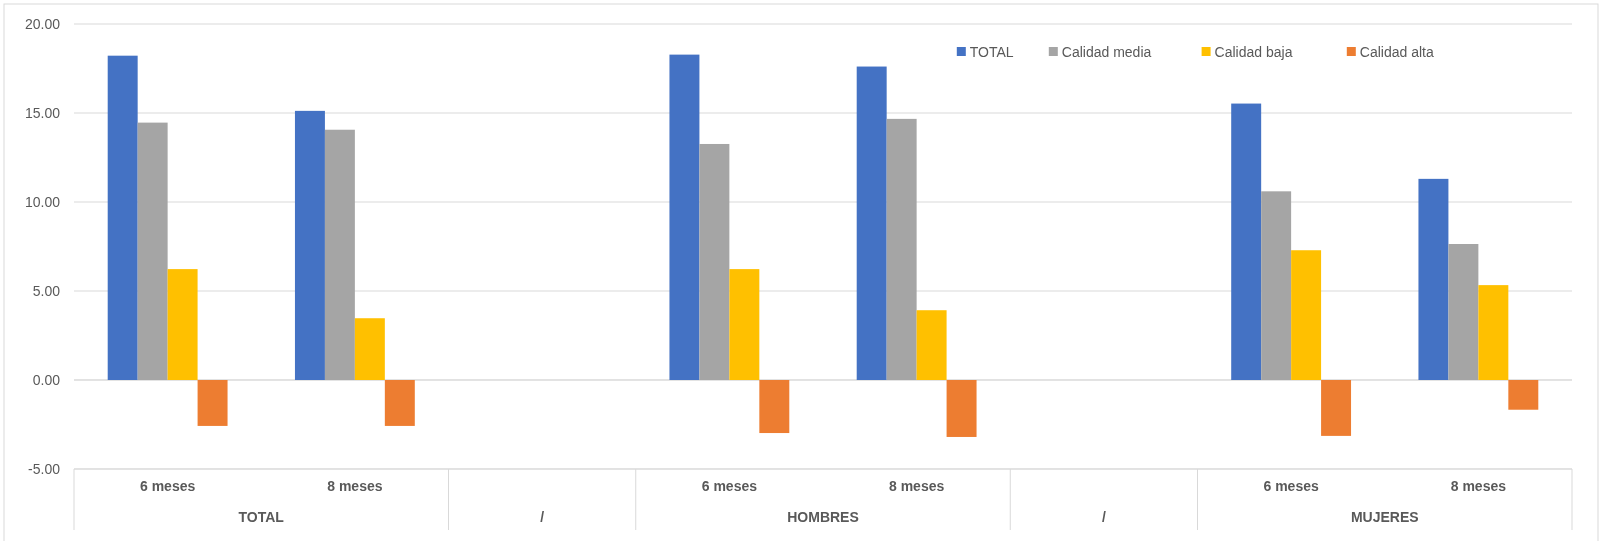 The width and height of the screenshot is (1602, 541). Describe the element at coordinates (991, 52) in the screenshot. I see `legend-label: TOTAL` at that location.